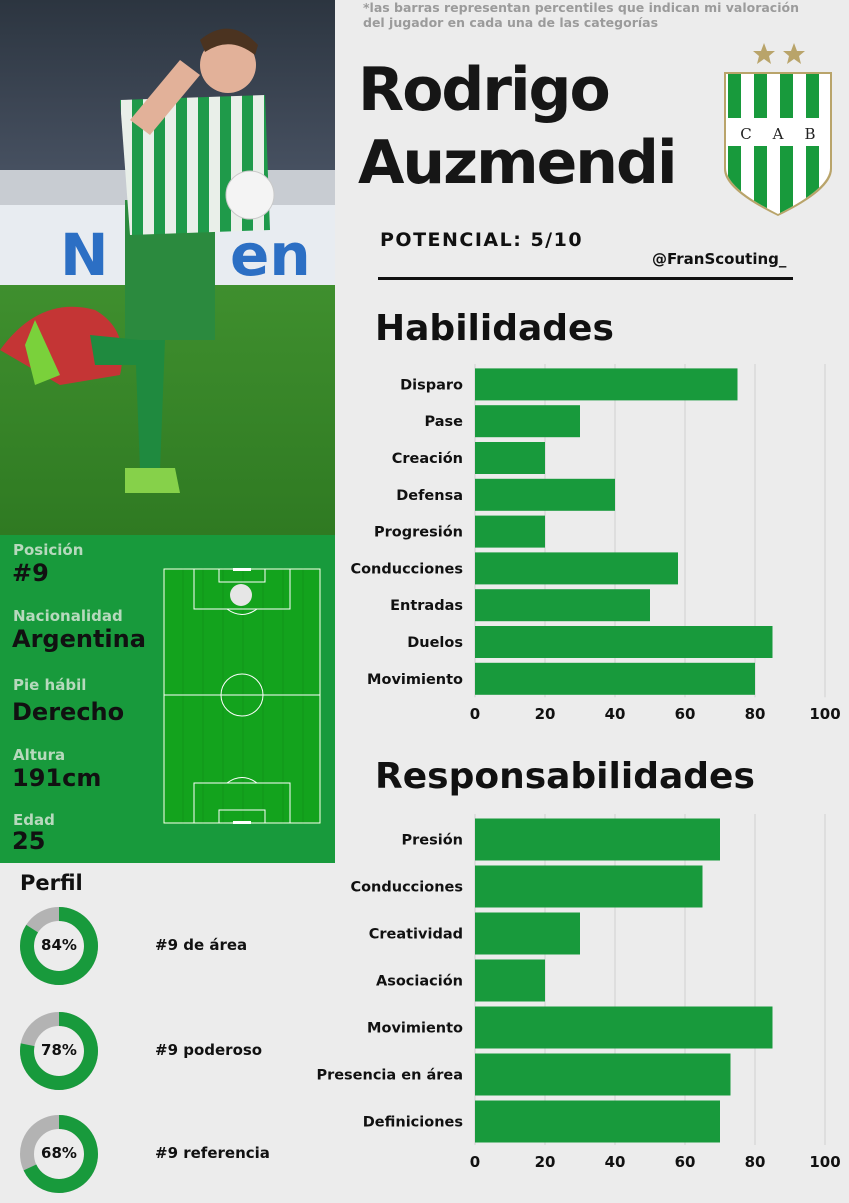 The width and height of the screenshot is (849, 1203). Describe the element at coordinates (201, 945) in the screenshot. I see `profile-label: #9 de área` at that location.